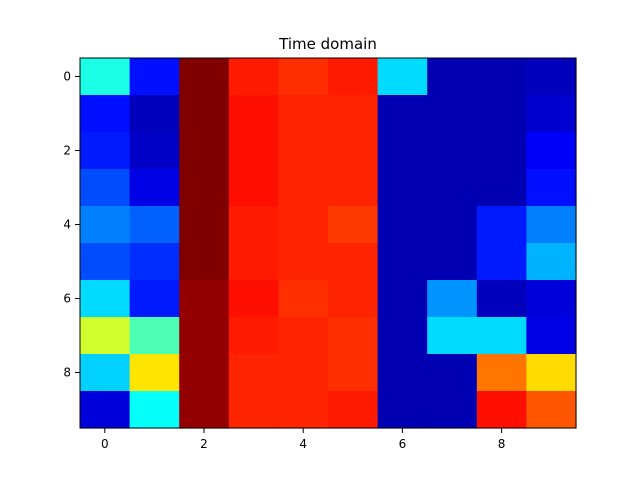 This screenshot has height=480, width=640. What do you see at coordinates (67, 77) in the screenshot?
I see `y-tick-label: 0` at bounding box center [67, 77].